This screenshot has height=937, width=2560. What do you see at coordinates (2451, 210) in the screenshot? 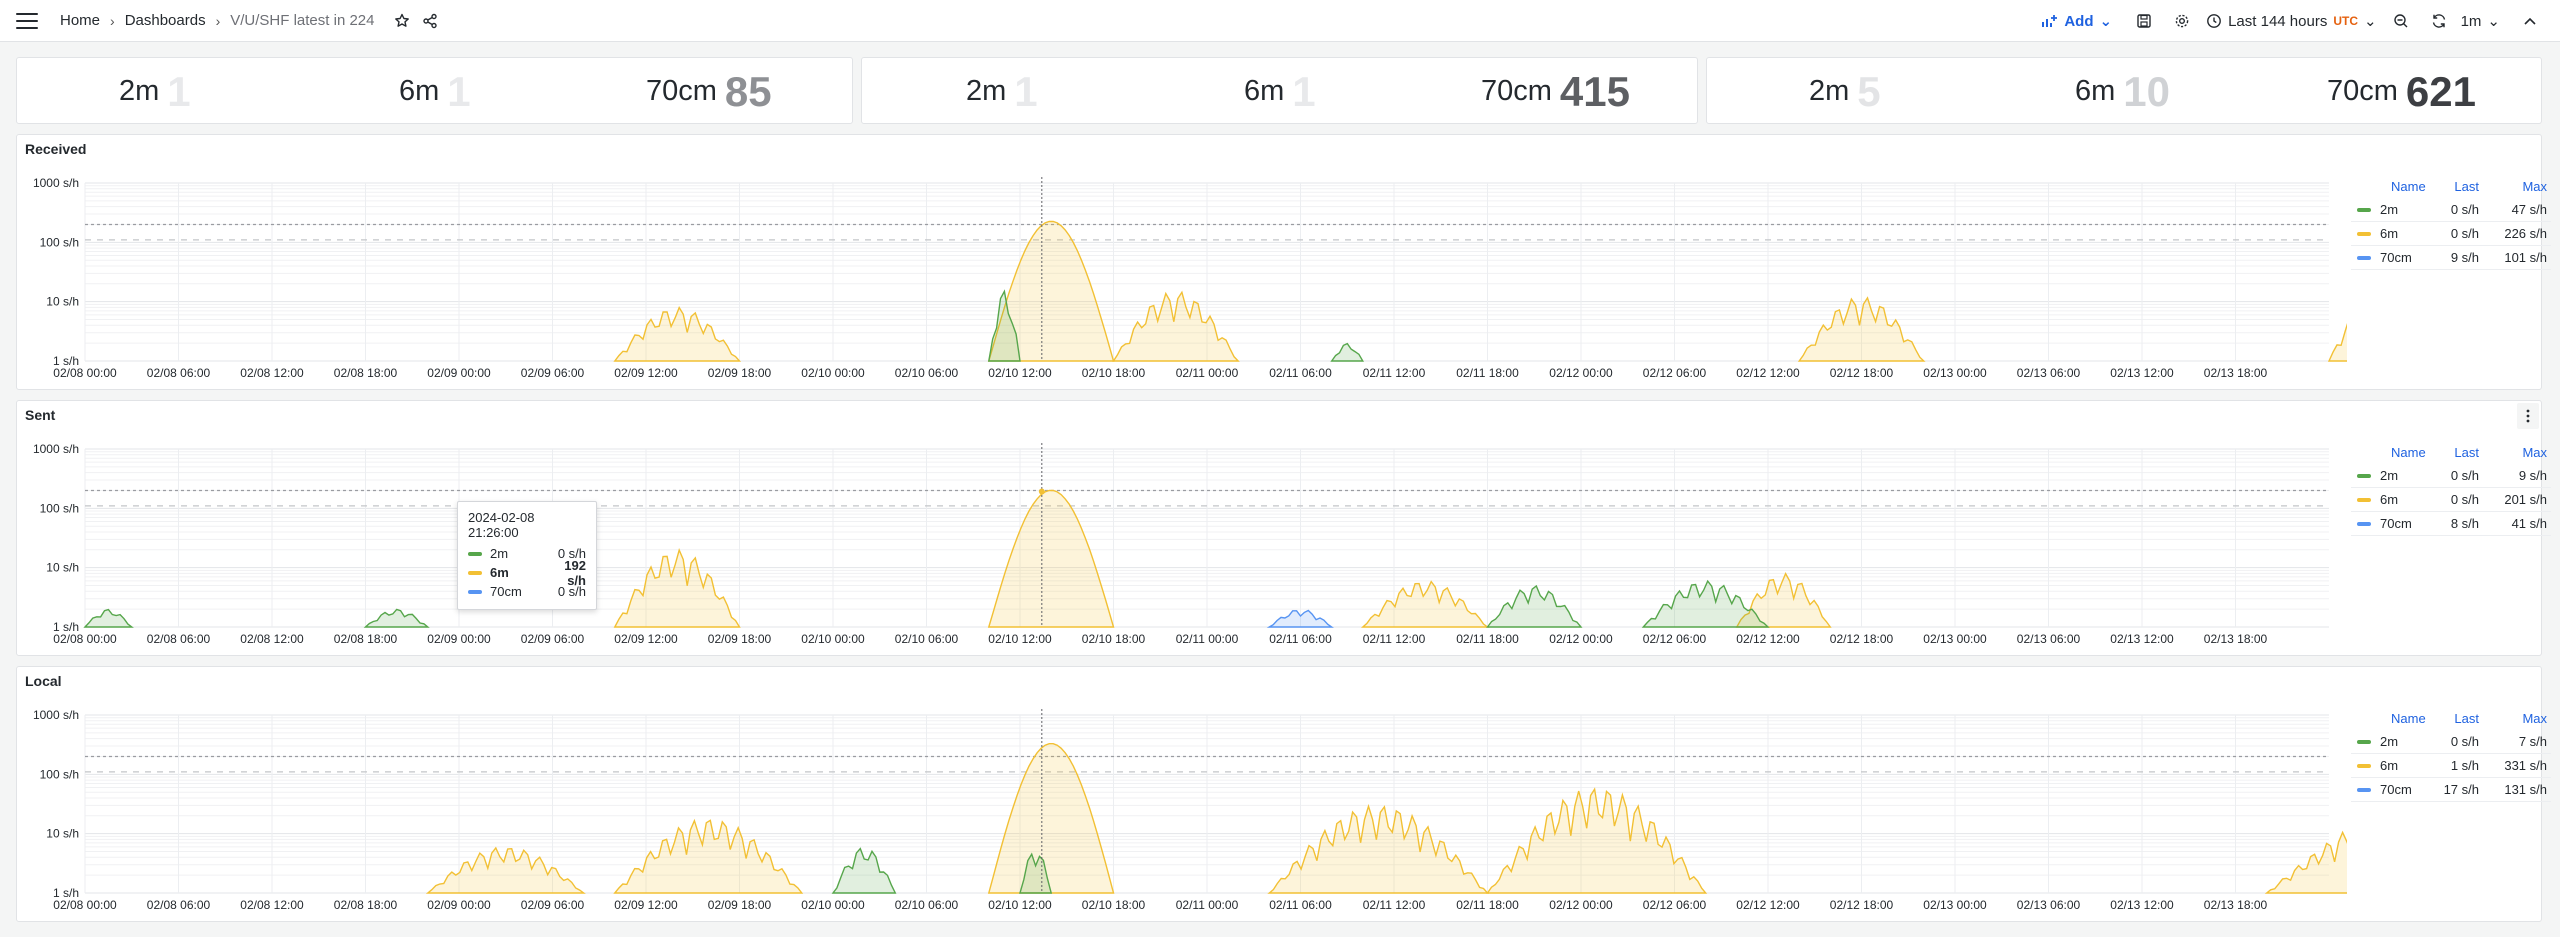
I see `legend-row-2m: 2m 0 s/h 47 s/h` at bounding box center [2451, 210].